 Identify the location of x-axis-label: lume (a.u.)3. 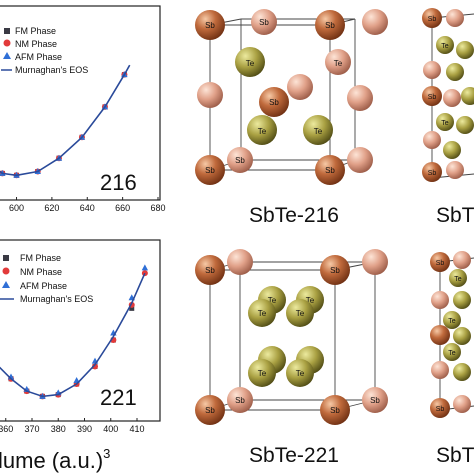
(55, 459).